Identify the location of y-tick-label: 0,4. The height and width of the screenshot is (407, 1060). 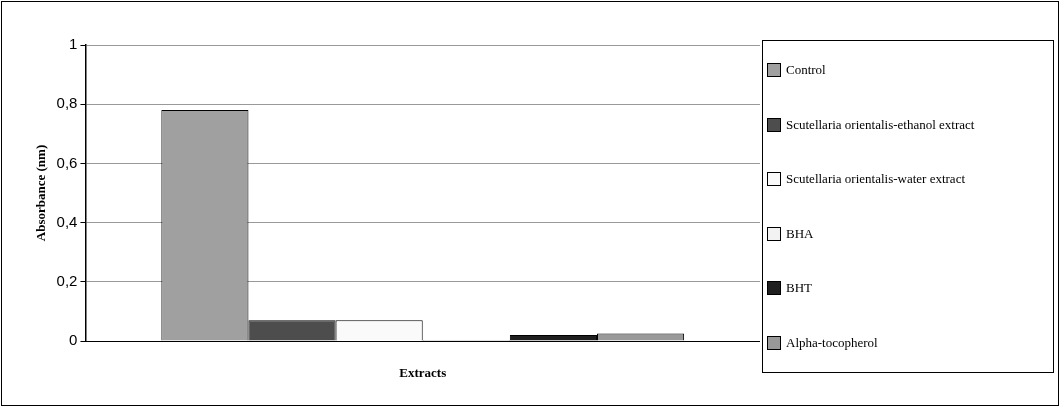
(67, 221).